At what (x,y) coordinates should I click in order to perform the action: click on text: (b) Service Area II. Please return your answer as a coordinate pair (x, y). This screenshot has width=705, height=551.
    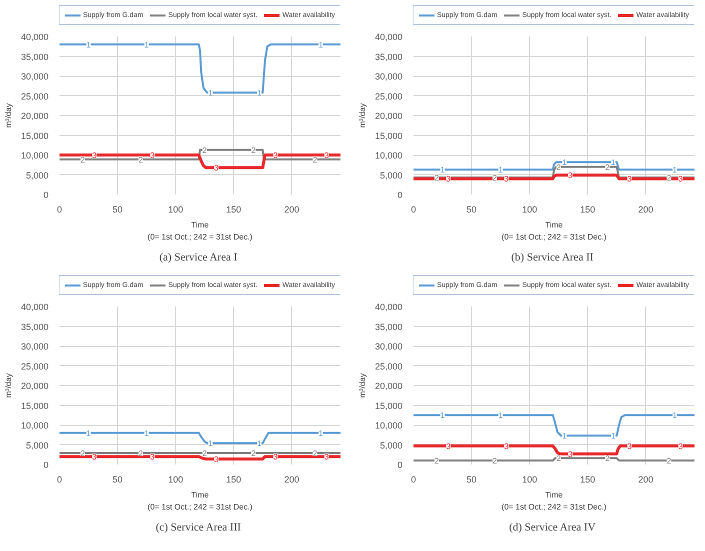
    Looking at the image, I should click on (552, 258).